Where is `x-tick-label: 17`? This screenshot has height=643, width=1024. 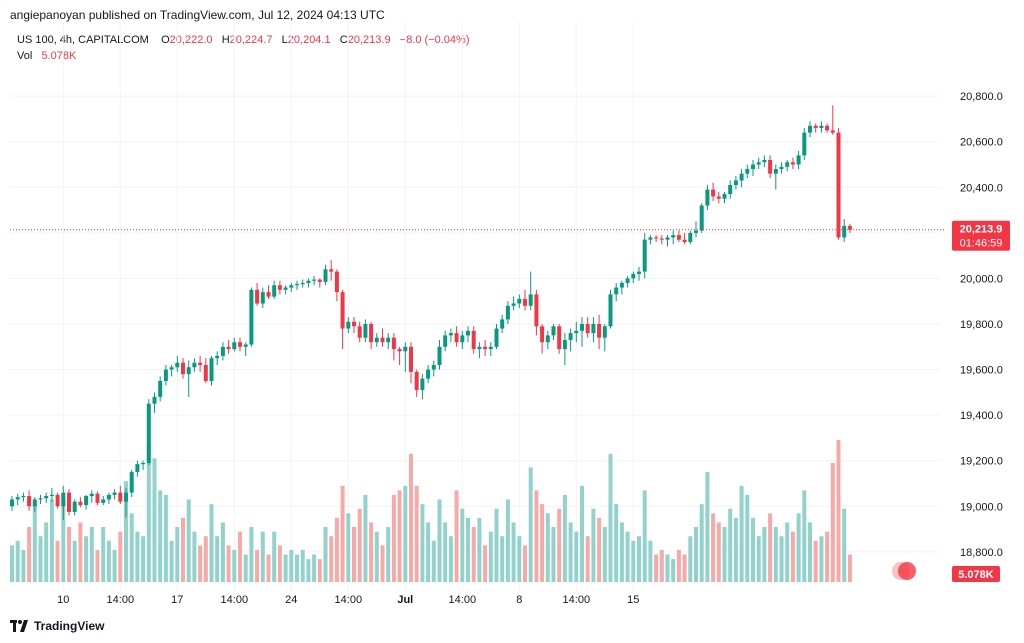
x-tick-label: 17 is located at coordinates (177, 600).